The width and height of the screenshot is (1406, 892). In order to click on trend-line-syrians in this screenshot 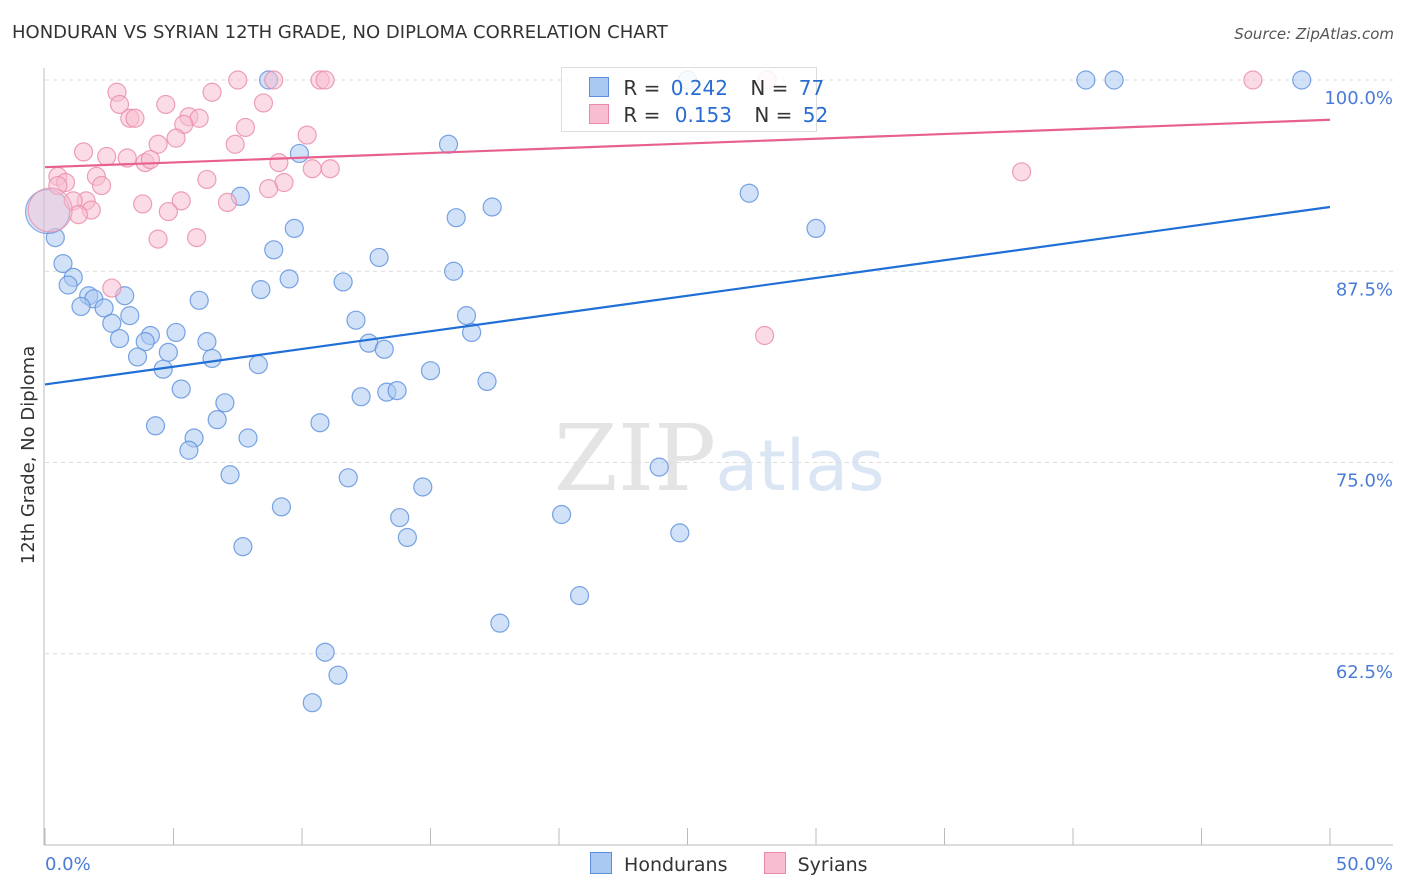, I will do `click(687, 143)`.